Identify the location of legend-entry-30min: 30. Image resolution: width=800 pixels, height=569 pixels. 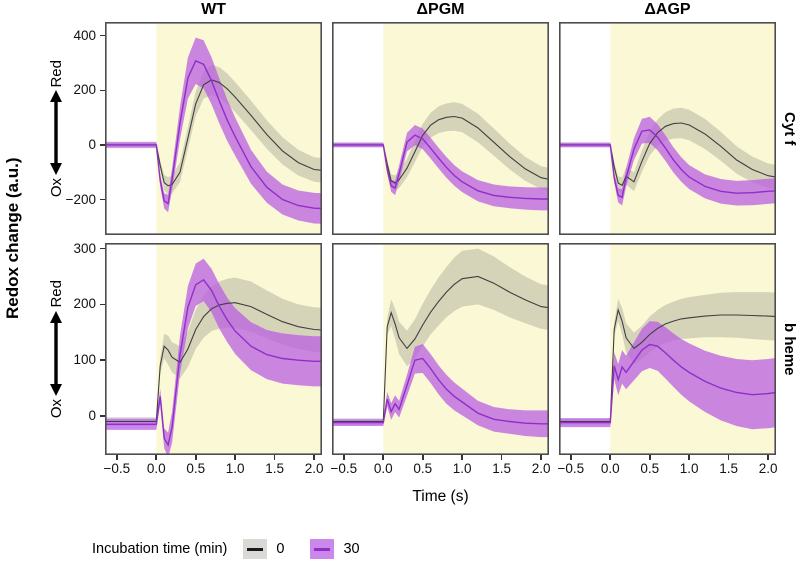
(335, 549).